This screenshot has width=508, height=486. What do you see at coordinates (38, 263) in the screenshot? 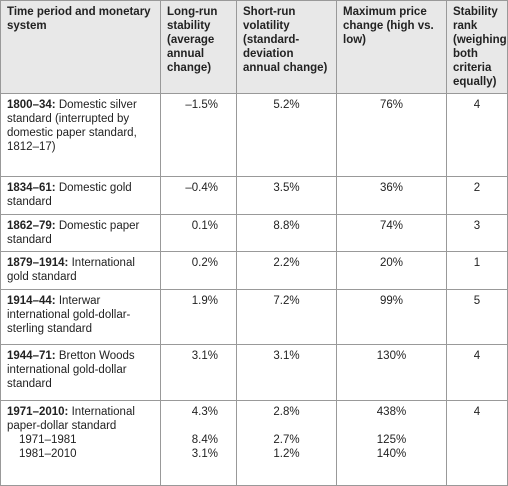
I see `period: 1879–1914:` at bounding box center [38, 263].